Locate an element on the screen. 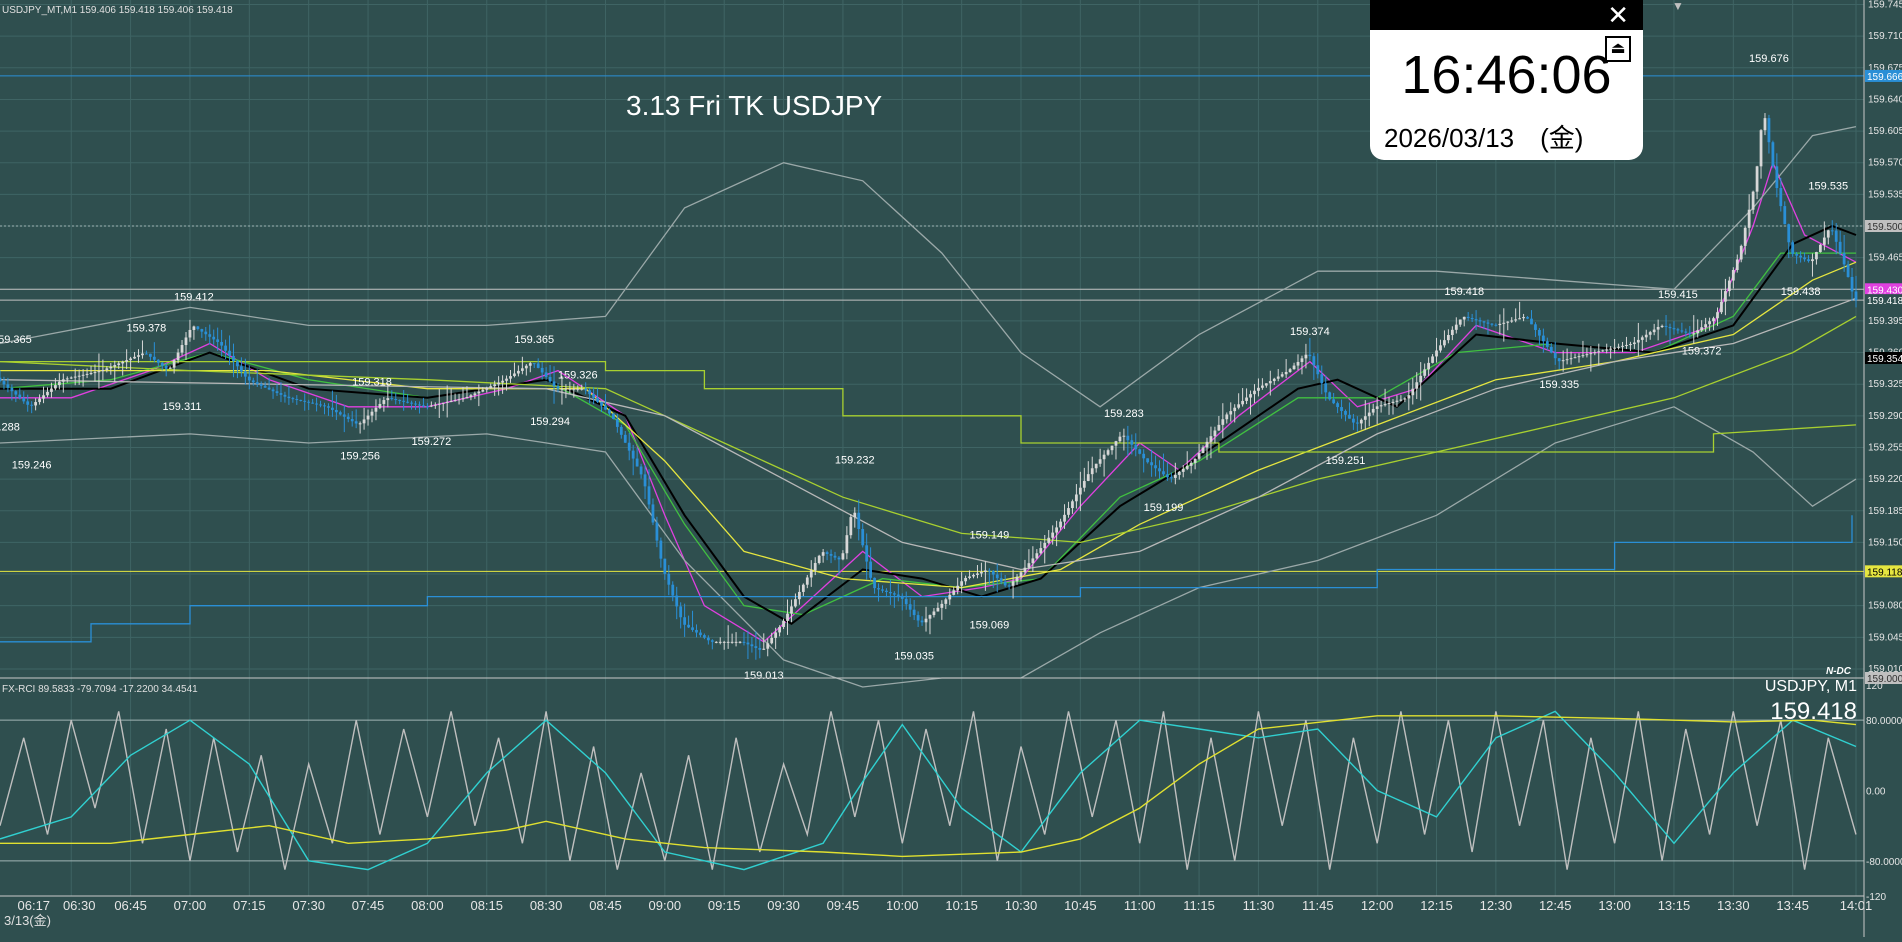 This screenshot has width=1902, height=942. scroll-marker-icon: ▼ is located at coordinates (1678, 6).